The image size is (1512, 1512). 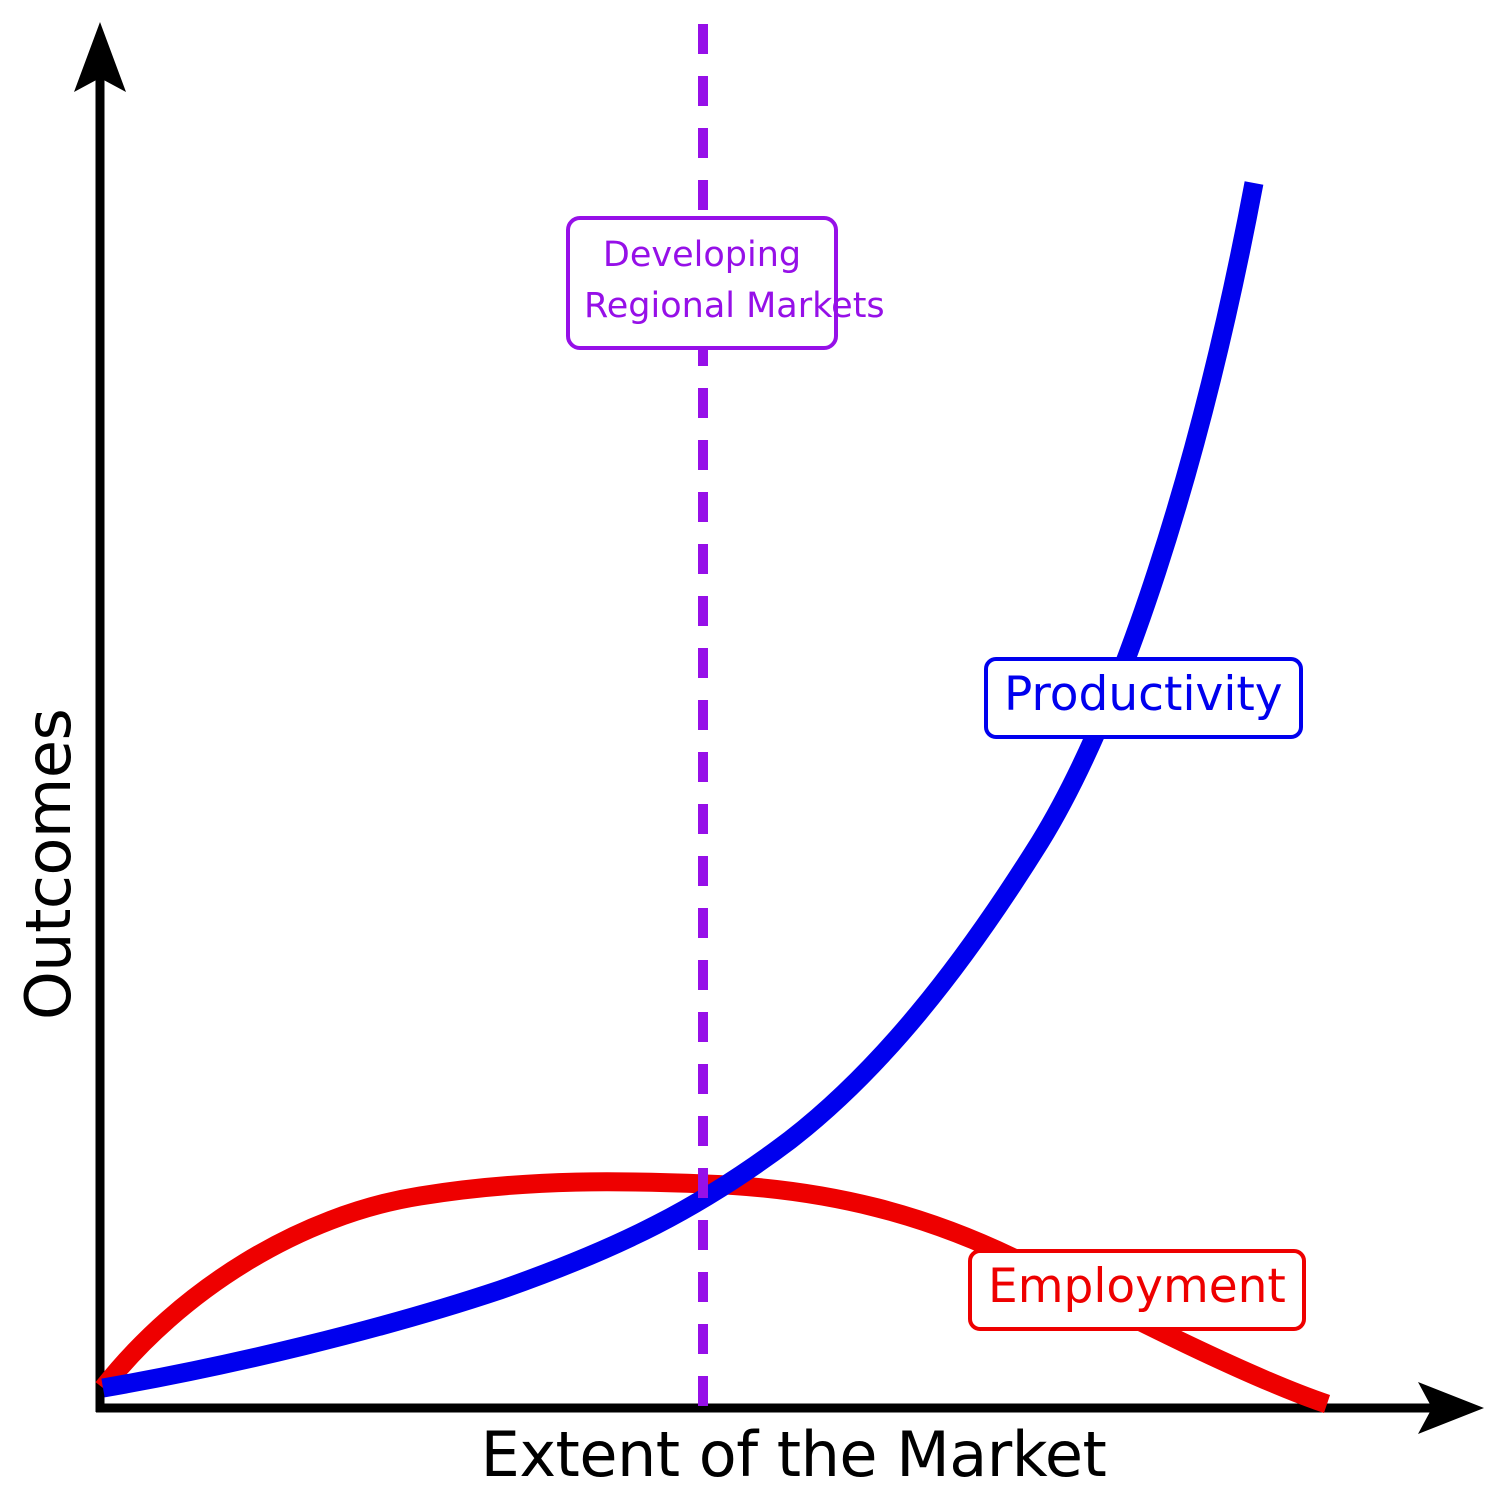 What do you see at coordinates (48, 864) in the screenshot?
I see `y-axis-label: Outcomes` at bounding box center [48, 864].